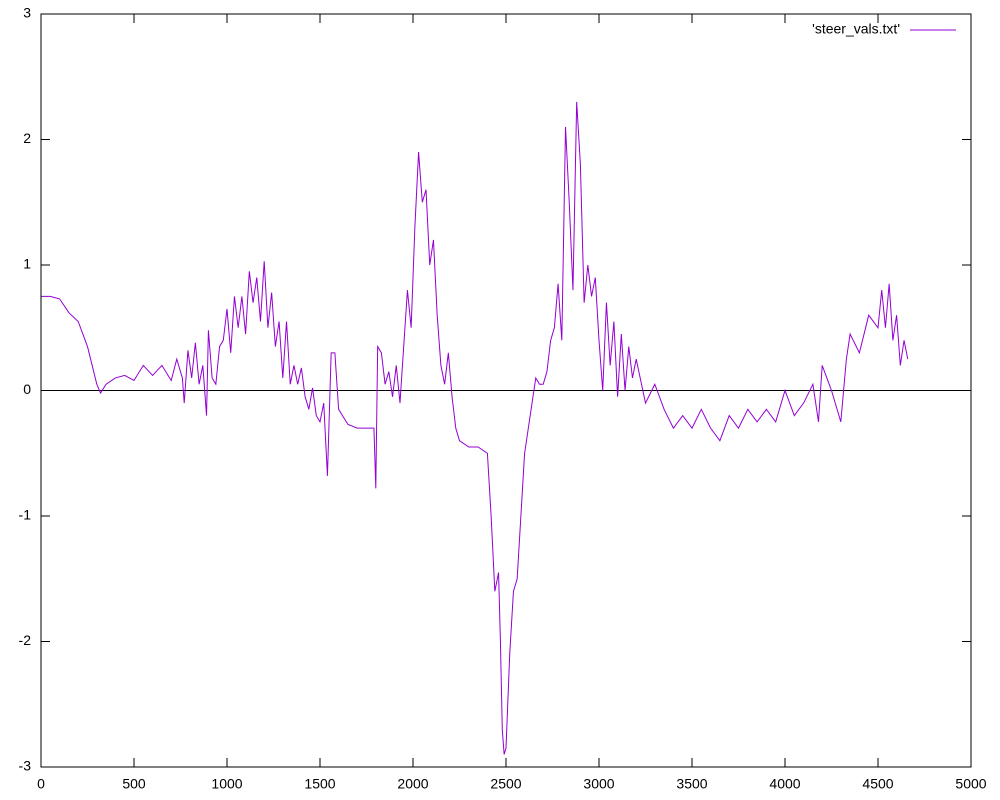  Describe the element at coordinates (784, 784) in the screenshot. I see `x-tick-label: 4000` at that location.